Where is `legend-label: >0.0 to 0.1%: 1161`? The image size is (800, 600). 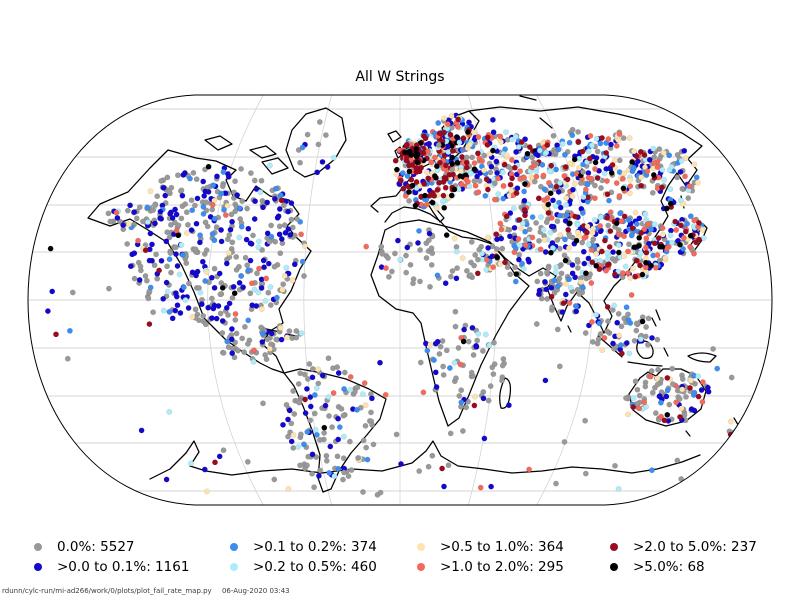
legend-label: >0.0 to 0.1%: 1161 is located at coordinates (123, 567).